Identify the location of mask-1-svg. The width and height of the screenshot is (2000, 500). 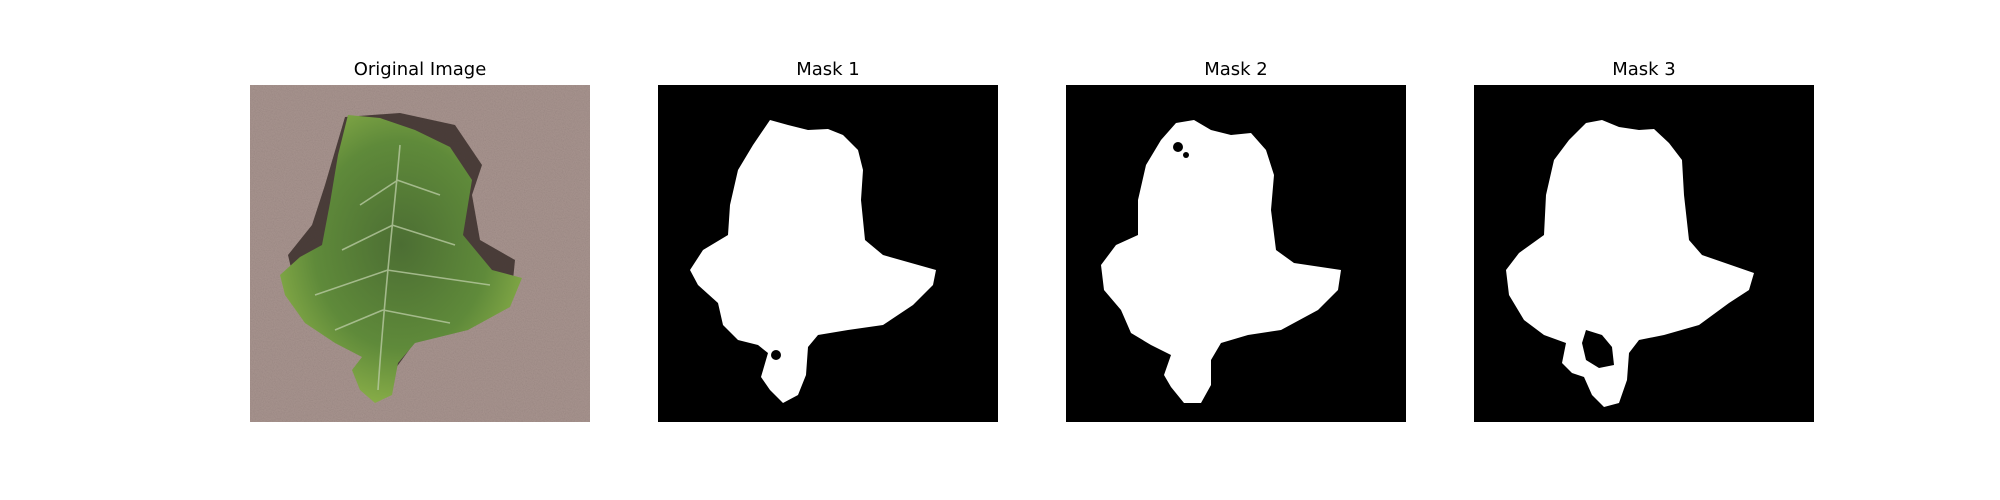
(828, 253).